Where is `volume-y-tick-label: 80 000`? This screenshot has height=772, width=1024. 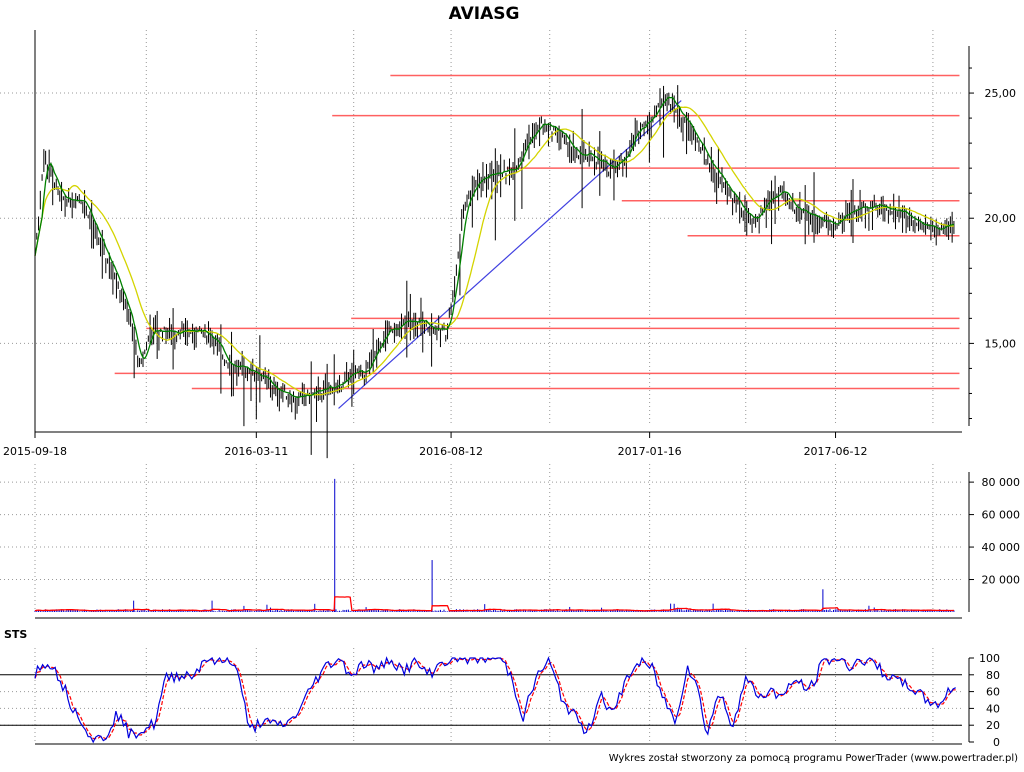 volume-y-tick-label: 80 000 is located at coordinates (1001, 482).